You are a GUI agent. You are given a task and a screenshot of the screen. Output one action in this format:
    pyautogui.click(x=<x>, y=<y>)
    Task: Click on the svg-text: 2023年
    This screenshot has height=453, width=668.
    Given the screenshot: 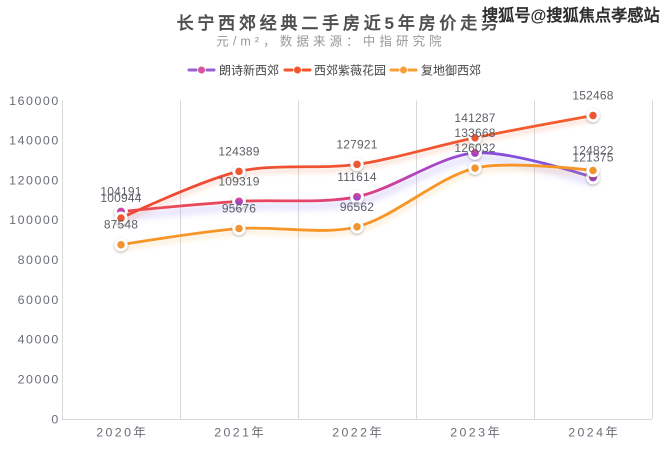 What is the action you would take?
    pyautogui.click(x=476, y=433)
    